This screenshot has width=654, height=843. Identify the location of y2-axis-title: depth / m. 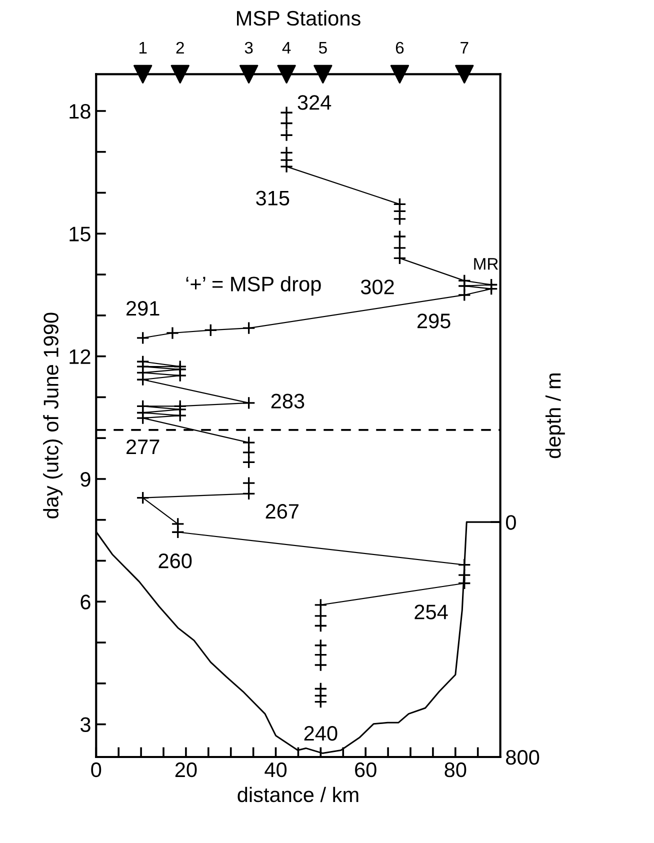
(555, 416).